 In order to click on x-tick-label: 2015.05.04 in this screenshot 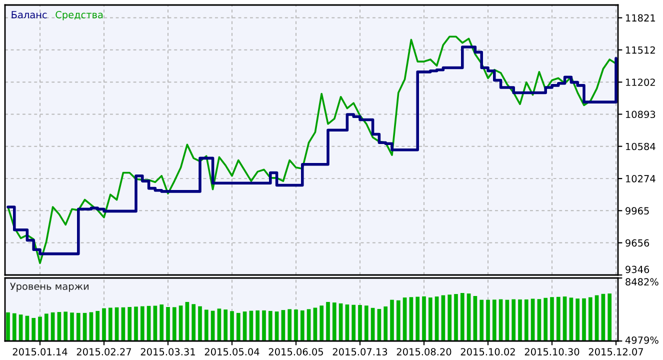, I will do `click(232, 352)`.